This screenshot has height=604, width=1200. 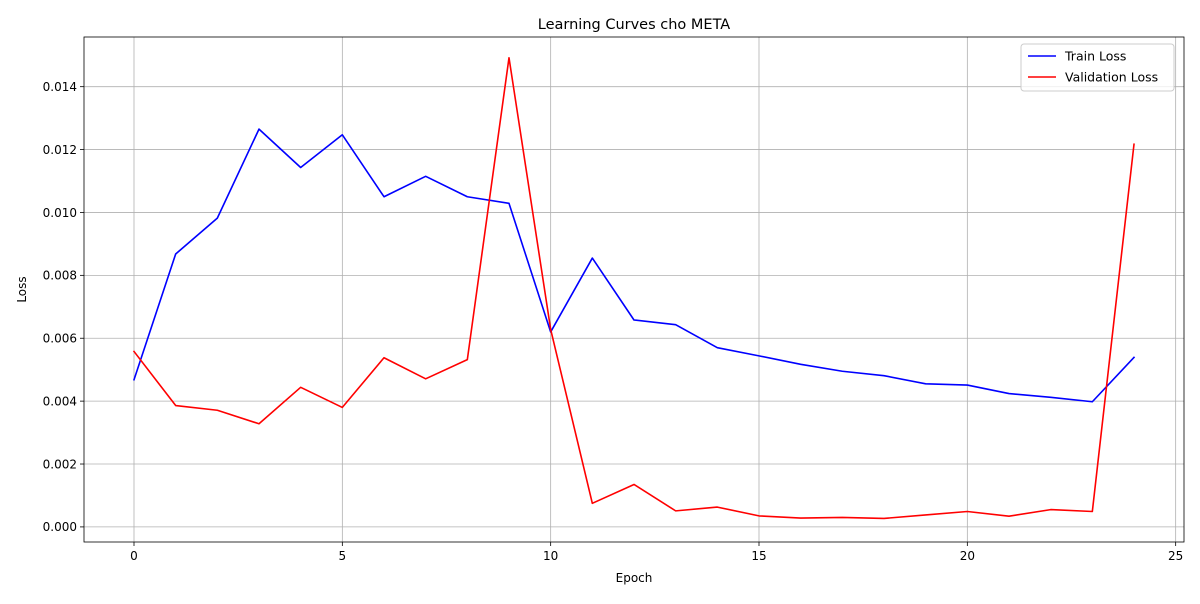 I want to click on legend-label: Validation Loss, so click(x=1111, y=77).